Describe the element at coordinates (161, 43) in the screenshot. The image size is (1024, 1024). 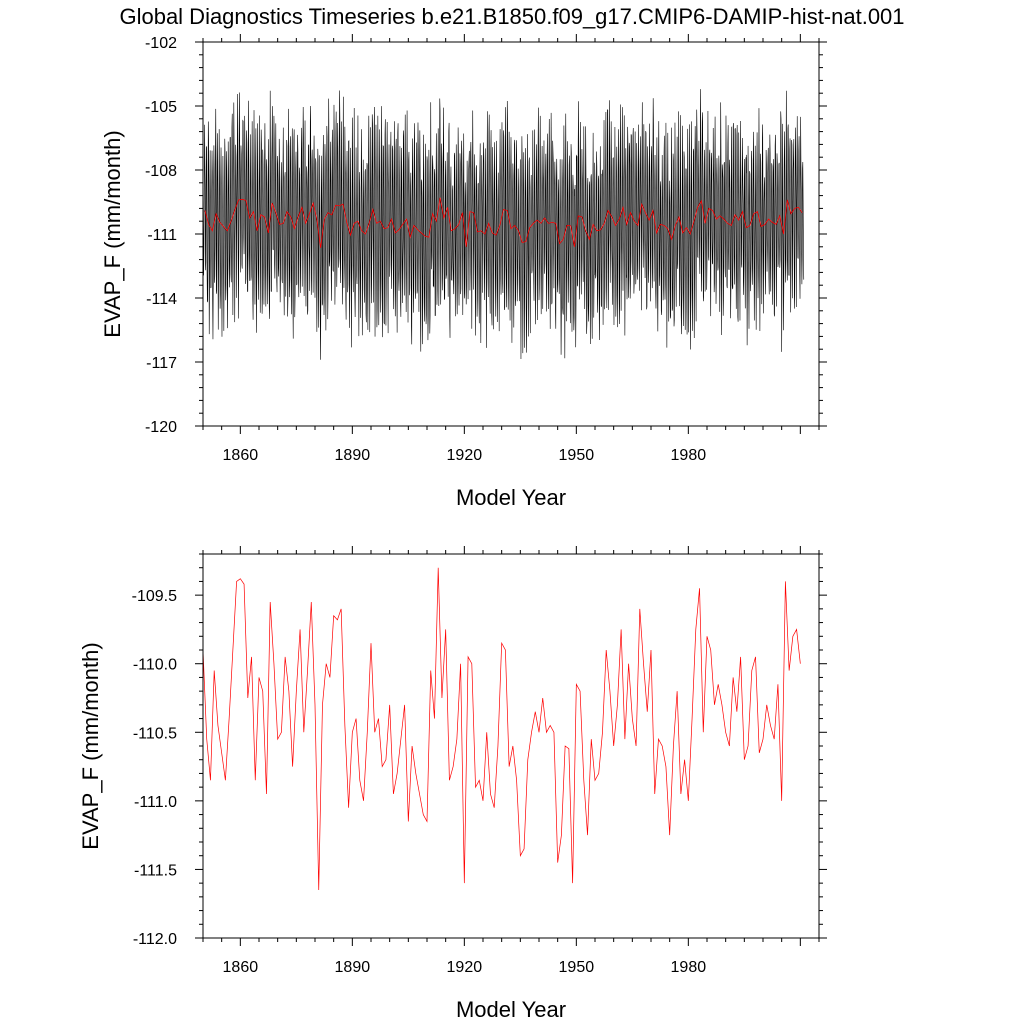
I see `y-tick-label: -102` at that location.